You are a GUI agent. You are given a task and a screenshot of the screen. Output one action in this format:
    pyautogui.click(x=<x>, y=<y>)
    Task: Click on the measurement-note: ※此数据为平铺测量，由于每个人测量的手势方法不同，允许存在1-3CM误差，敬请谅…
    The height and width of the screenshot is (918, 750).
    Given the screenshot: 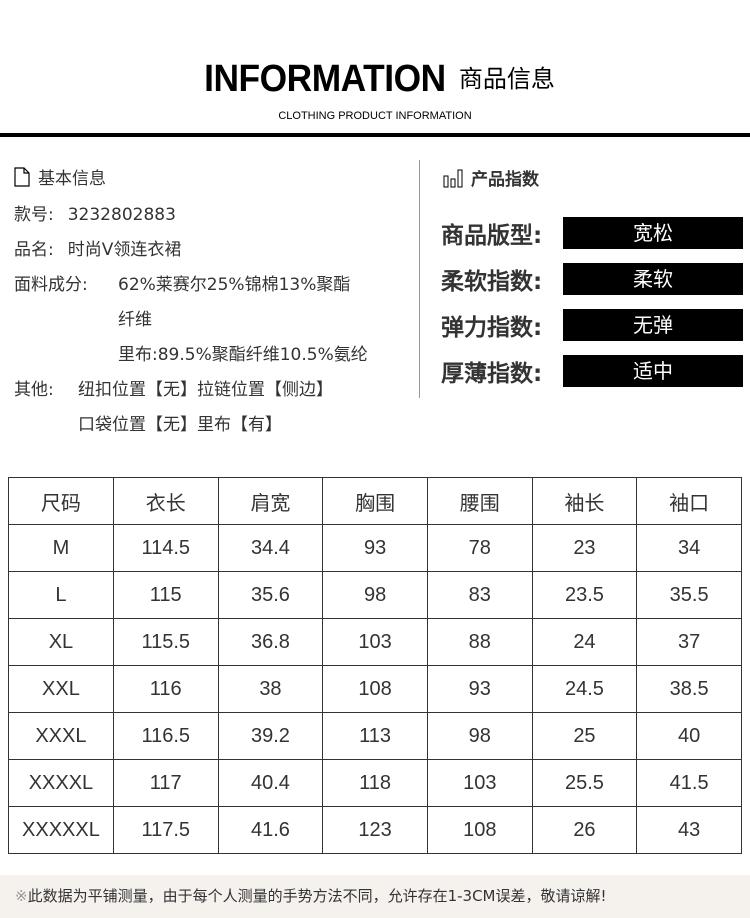 What is the action you would take?
    pyautogui.click(x=375, y=896)
    